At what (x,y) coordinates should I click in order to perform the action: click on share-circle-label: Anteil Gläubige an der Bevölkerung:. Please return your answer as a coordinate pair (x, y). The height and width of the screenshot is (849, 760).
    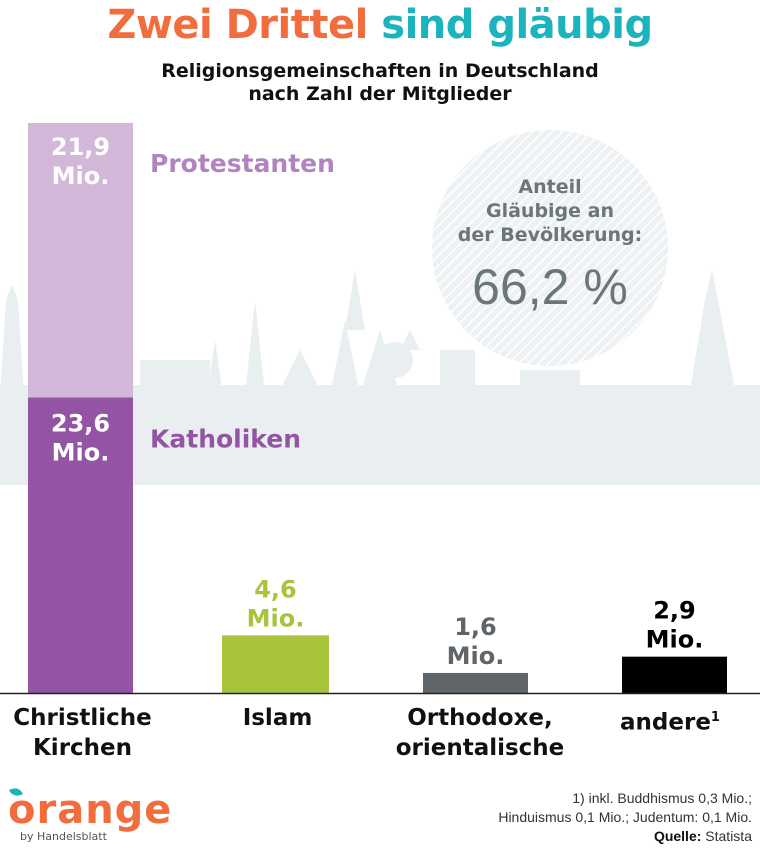
    Looking at the image, I should click on (550, 211).